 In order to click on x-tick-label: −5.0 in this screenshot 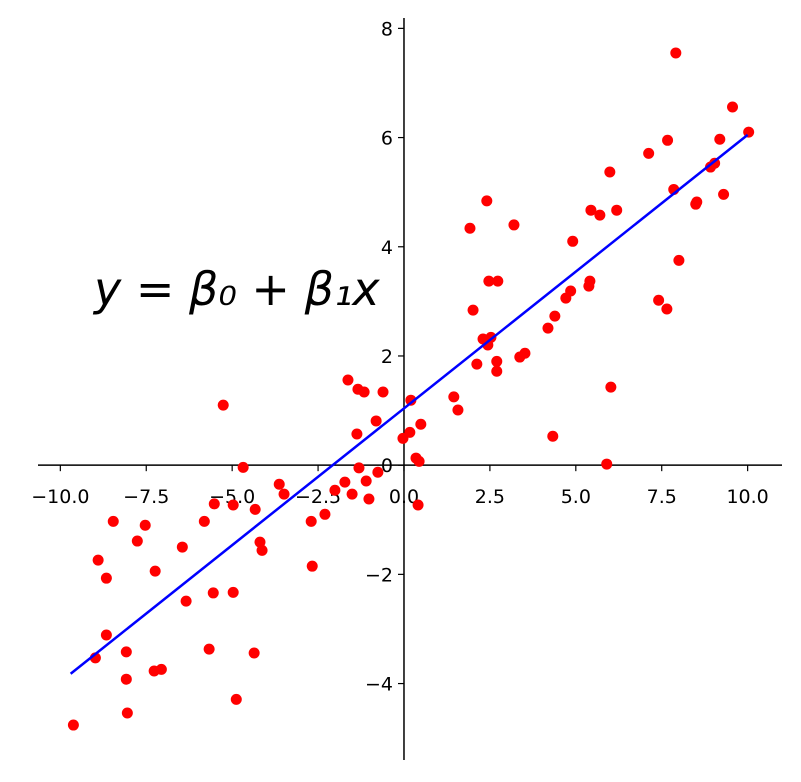, I will do `click(232, 497)`.